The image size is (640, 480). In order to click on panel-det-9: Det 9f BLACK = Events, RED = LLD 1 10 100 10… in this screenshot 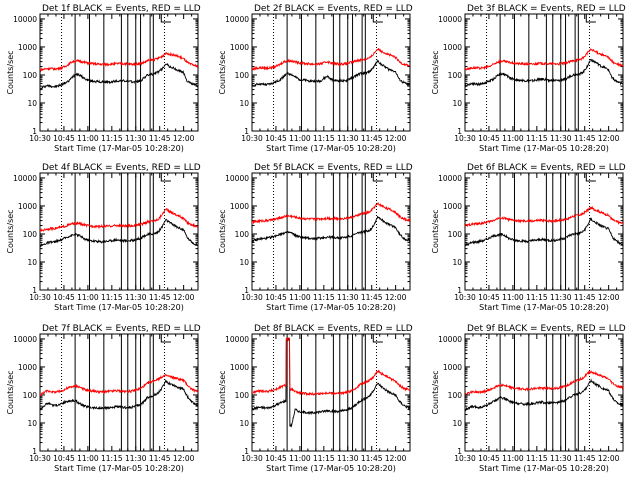, I will do `click(528, 398)`.